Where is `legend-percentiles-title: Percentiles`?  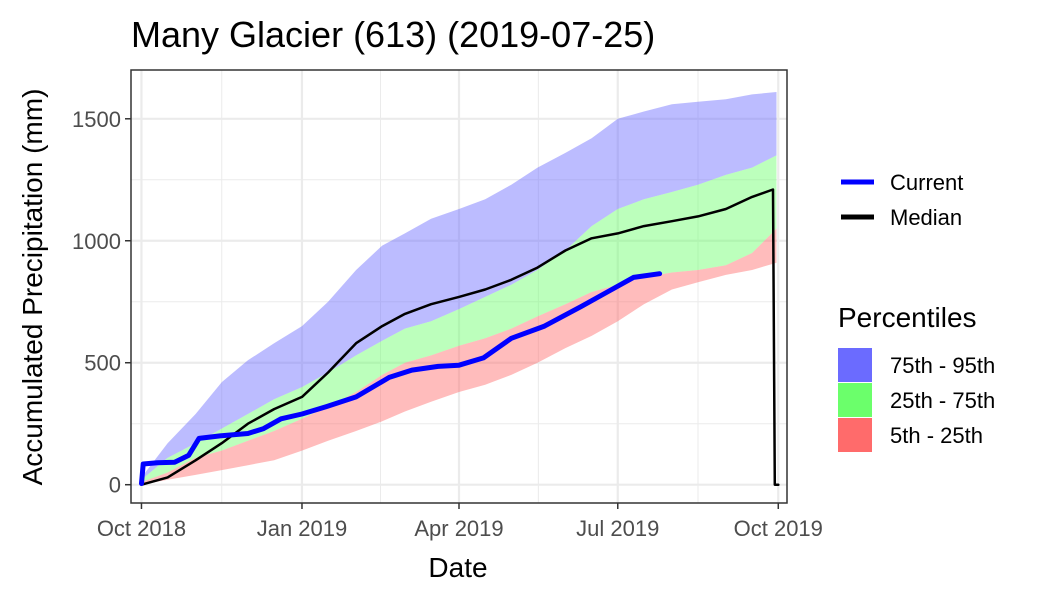 legend-percentiles-title: Percentiles is located at coordinates (907, 317).